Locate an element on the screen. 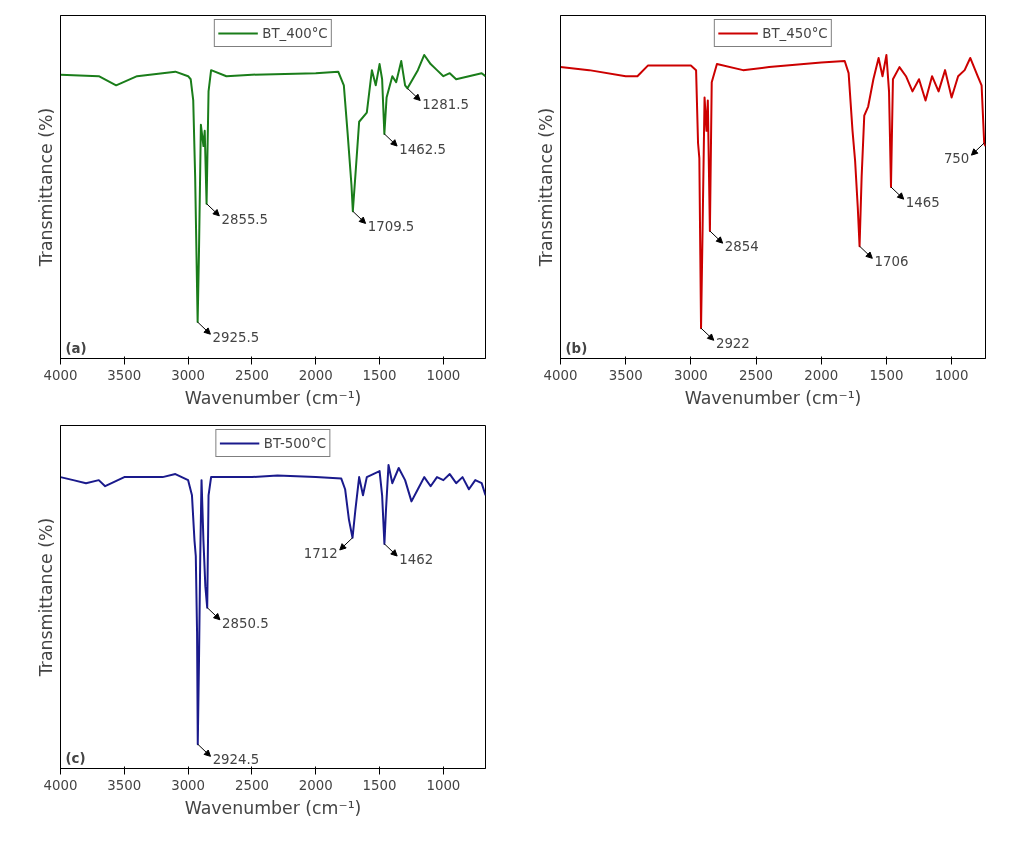 The width and height of the screenshot is (1014, 843). annotation: 1462.5 is located at coordinates (422, 150).